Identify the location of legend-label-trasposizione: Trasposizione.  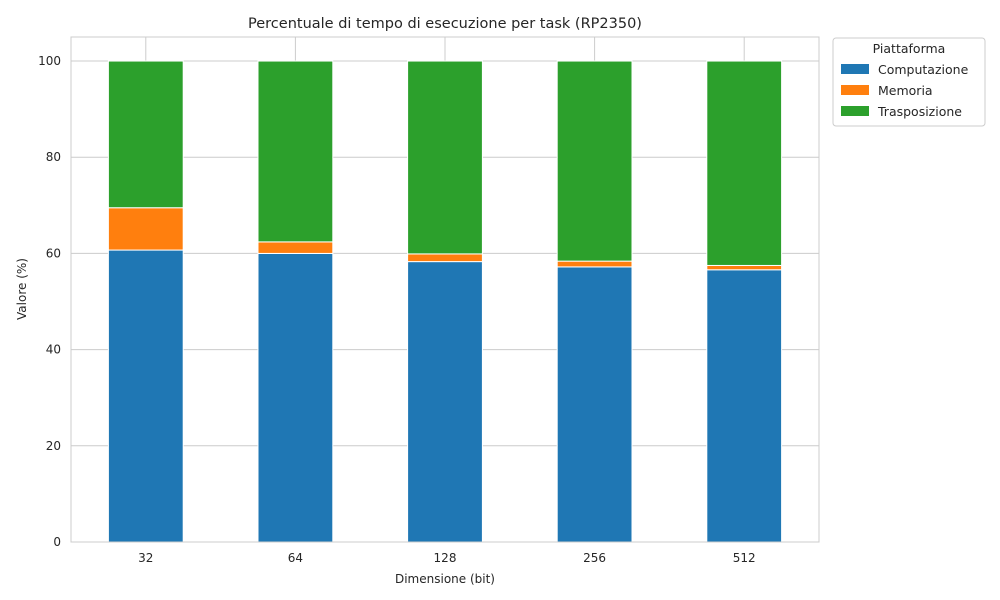
(919, 111).